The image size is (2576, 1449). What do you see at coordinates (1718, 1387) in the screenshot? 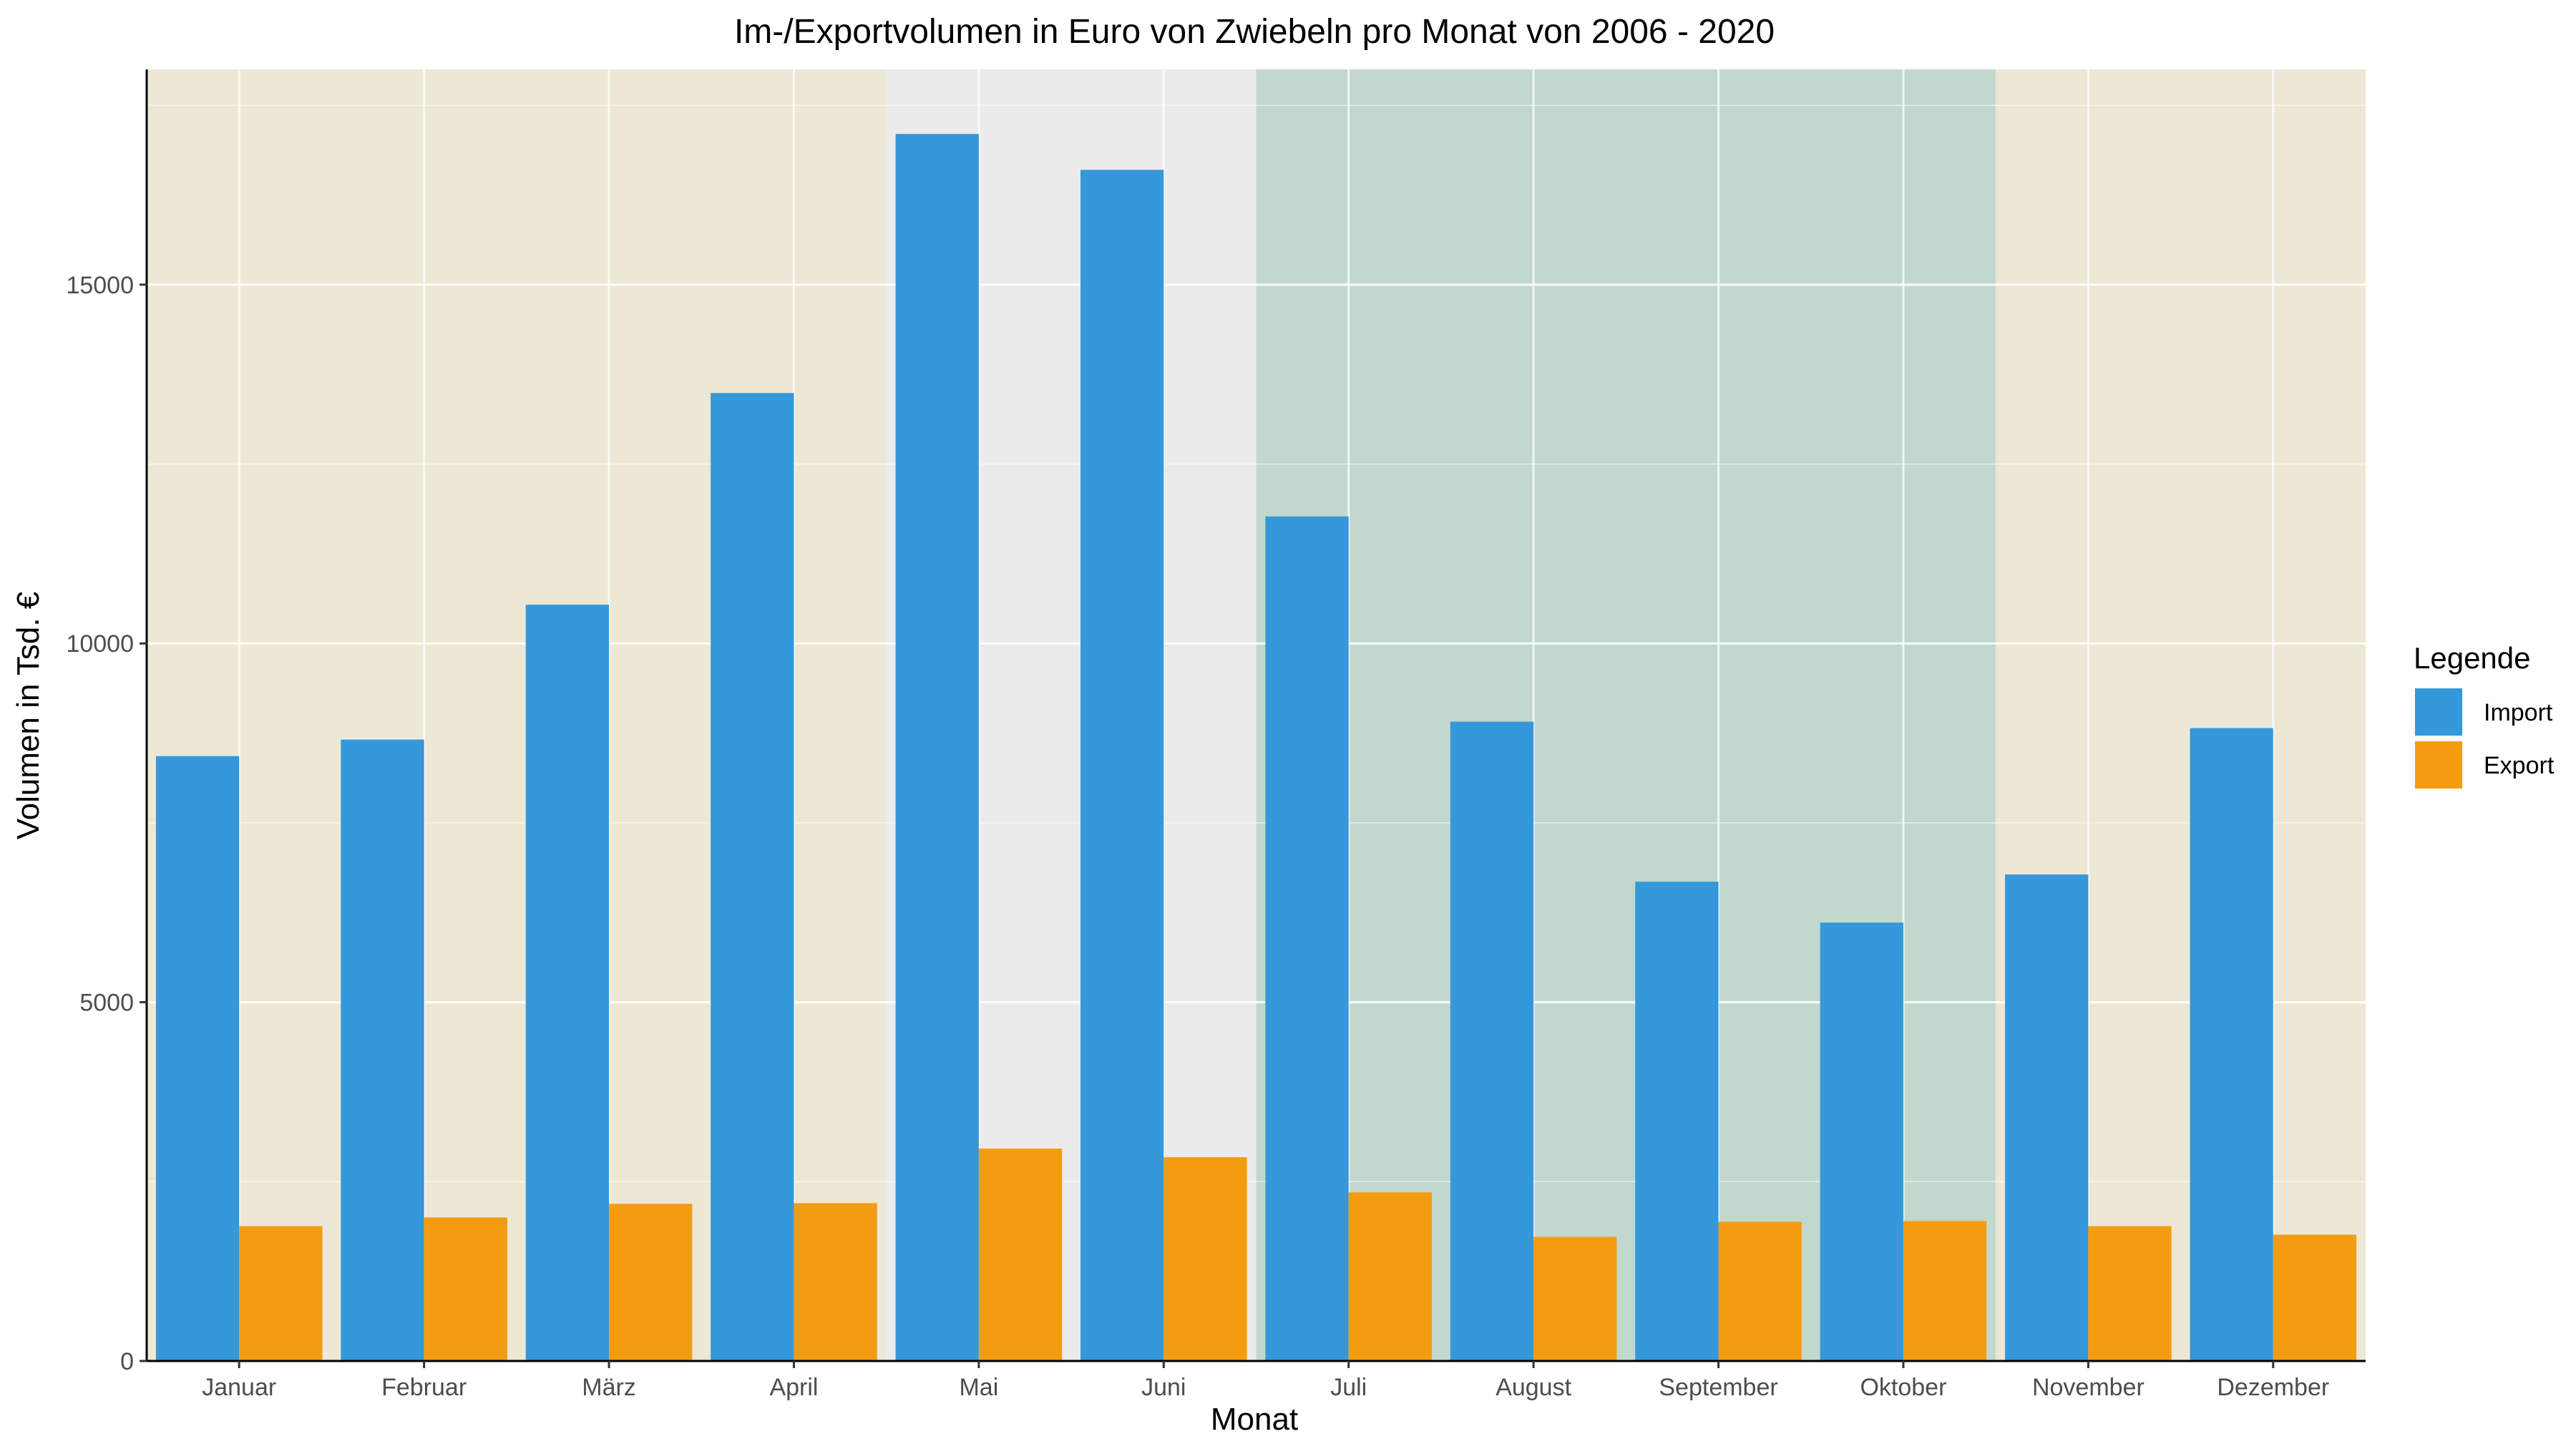
I see `x-tick-label: September` at bounding box center [1718, 1387].